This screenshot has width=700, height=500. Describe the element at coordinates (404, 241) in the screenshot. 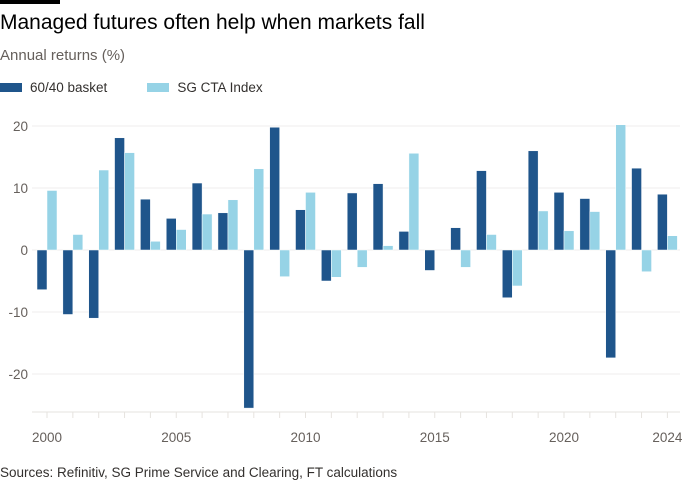

I see `bar-series1-2014` at that location.